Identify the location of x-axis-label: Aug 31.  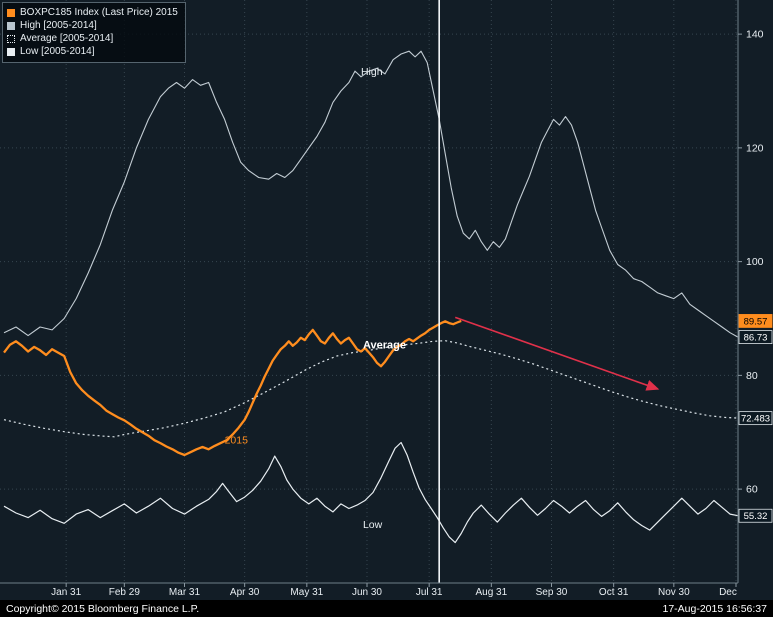
(491, 592).